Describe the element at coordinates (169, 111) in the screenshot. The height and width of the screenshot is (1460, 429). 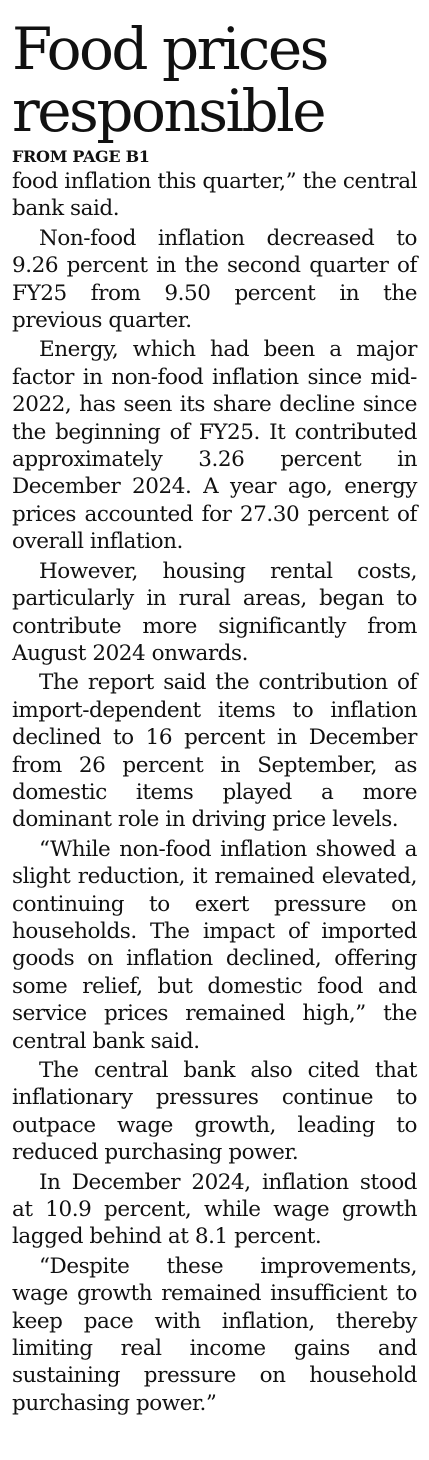
I see `headline-line-2: responsible` at that location.